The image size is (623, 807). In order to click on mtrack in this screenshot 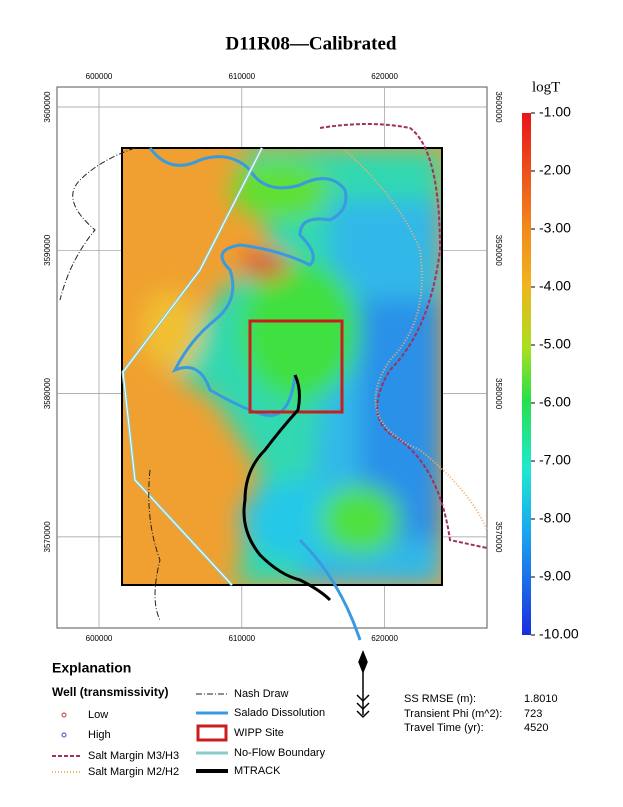, I will do `click(287, 488)`.